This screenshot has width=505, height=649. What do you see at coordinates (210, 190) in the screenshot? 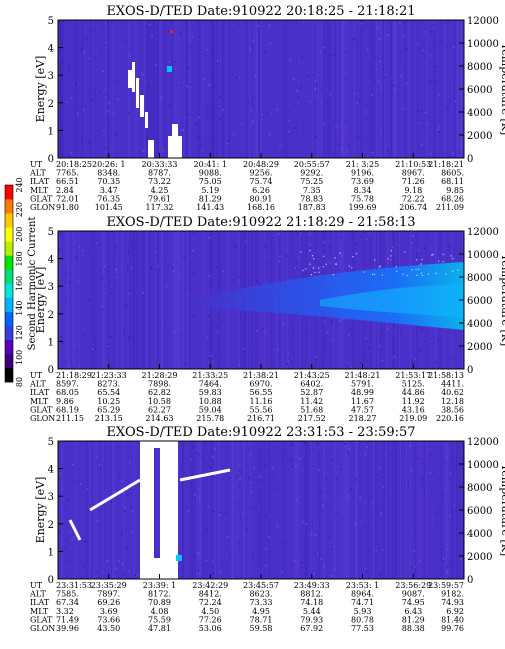
I see `ephemeris-value: 5.19` at bounding box center [210, 190].